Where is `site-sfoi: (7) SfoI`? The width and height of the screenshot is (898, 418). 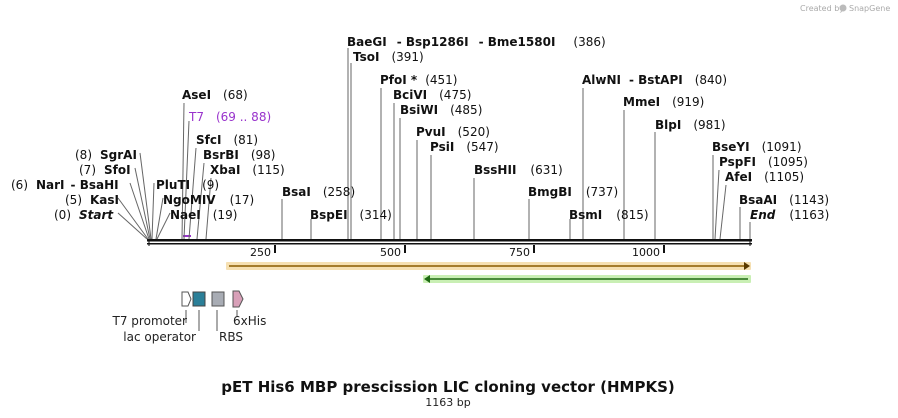
site-sfoi: (7) SfoI is located at coordinates (105, 170).